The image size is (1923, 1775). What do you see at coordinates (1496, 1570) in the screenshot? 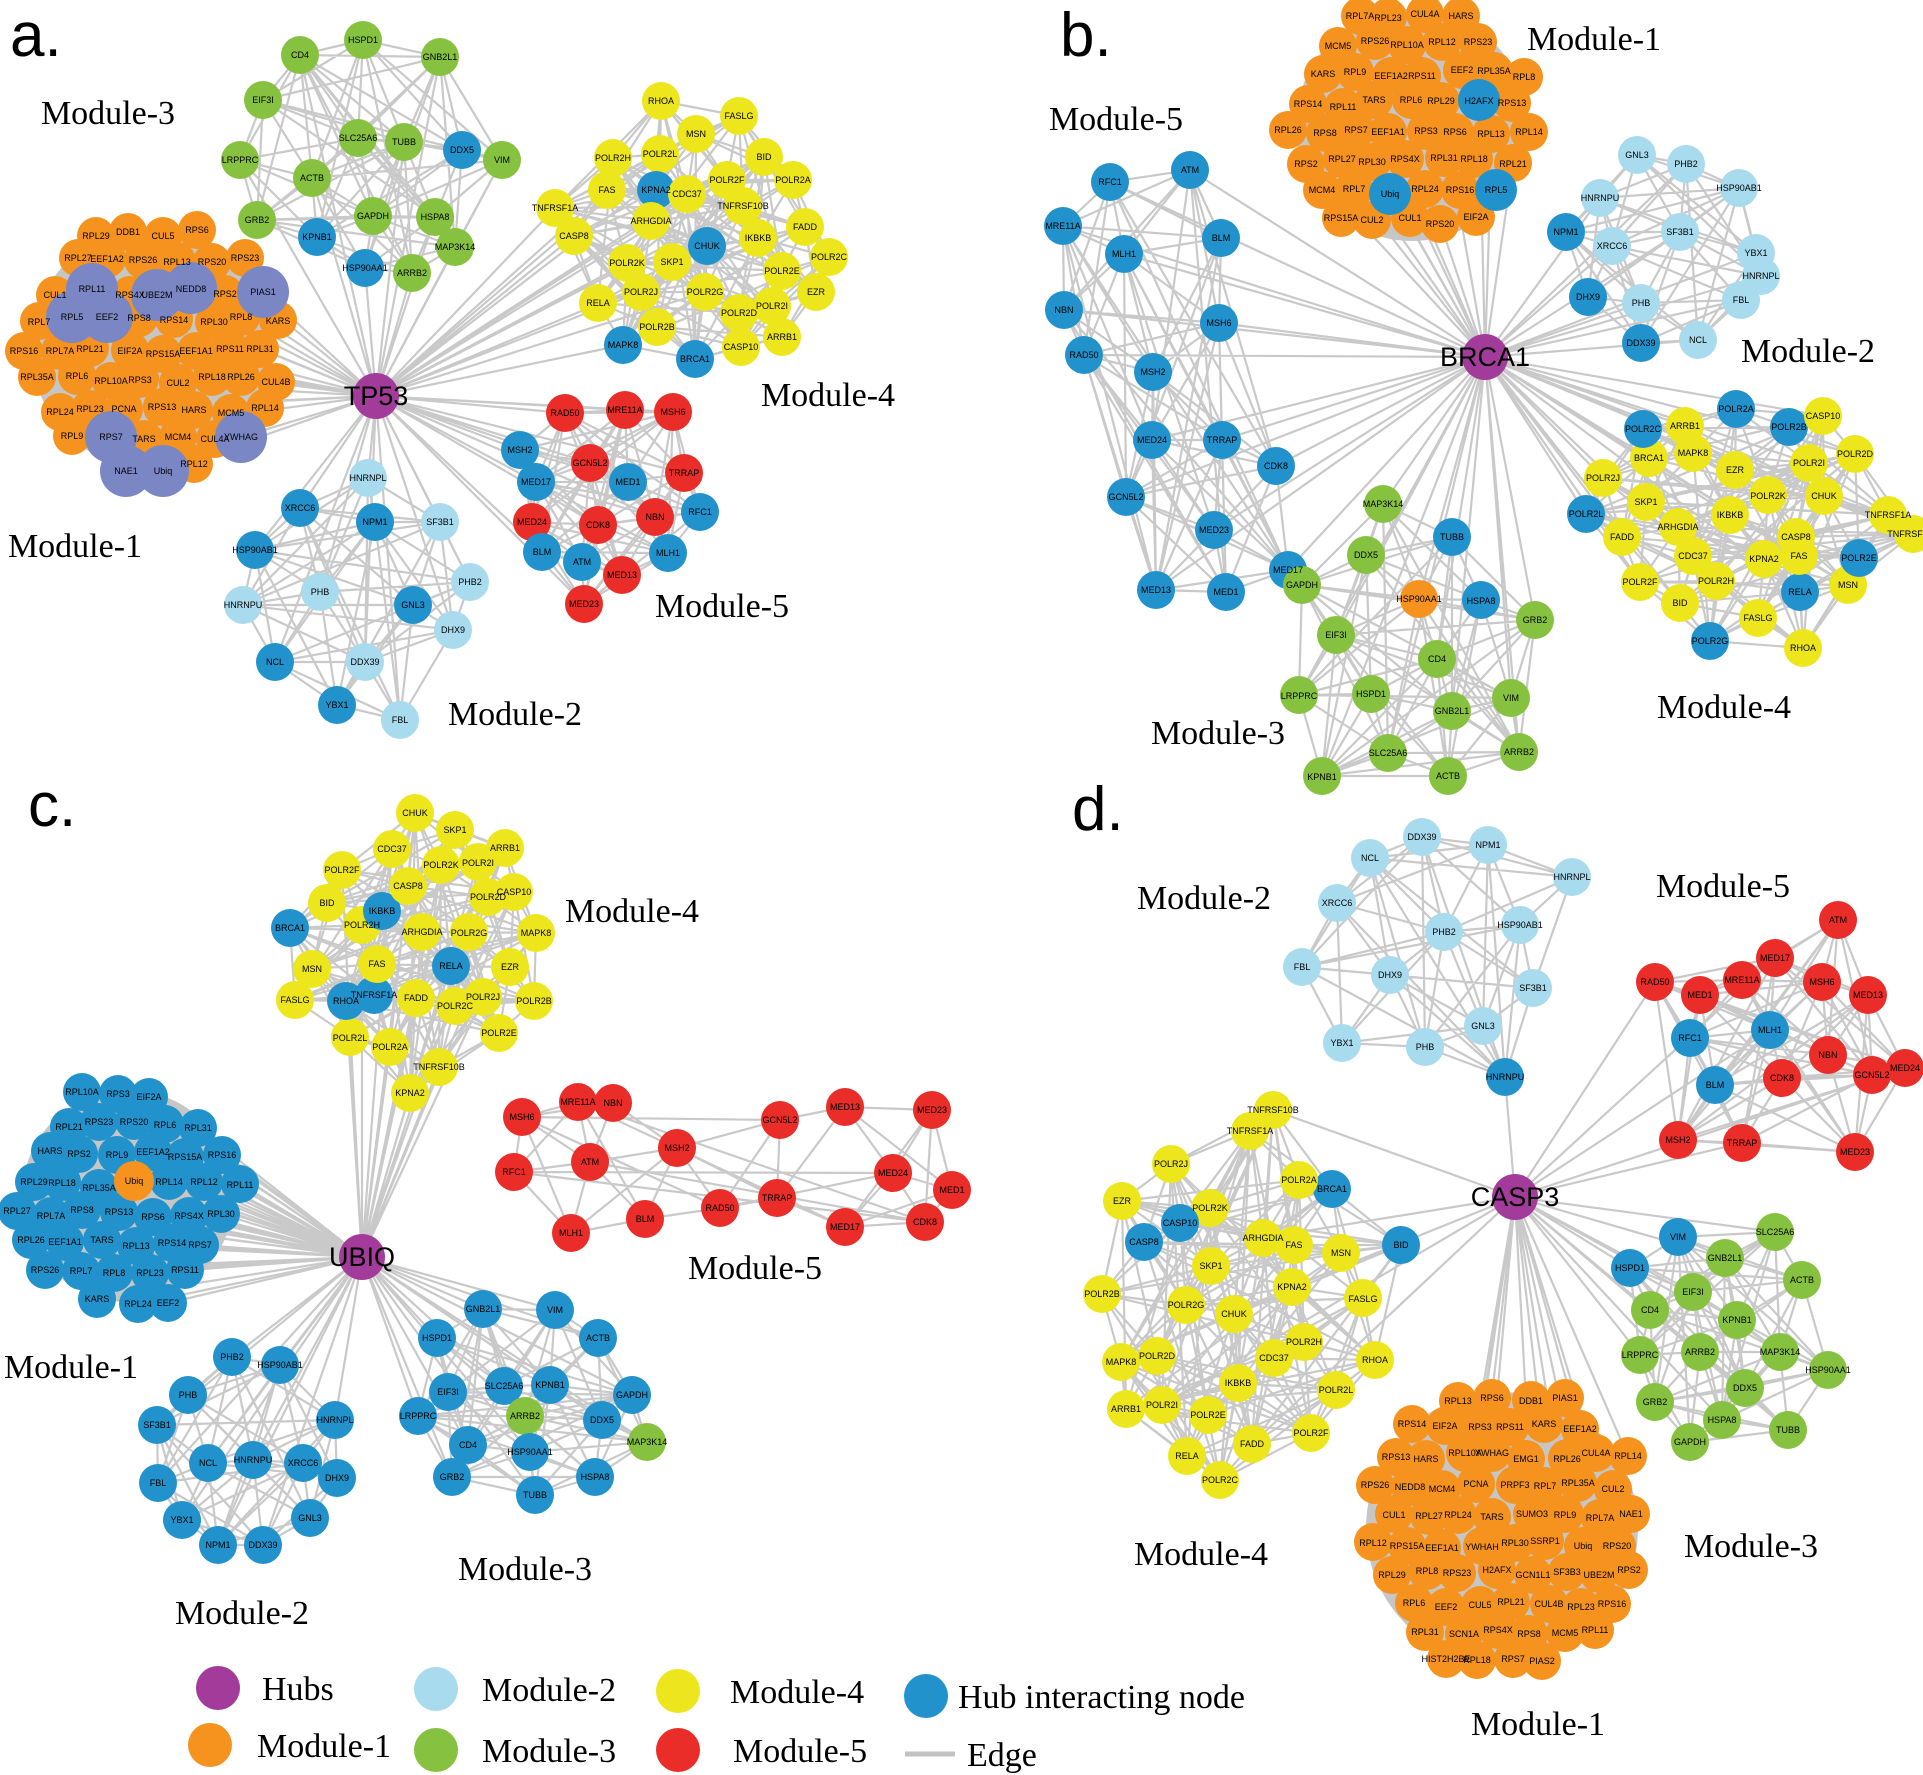
I see `svg-text: H2AFX` at bounding box center [1496, 1570].